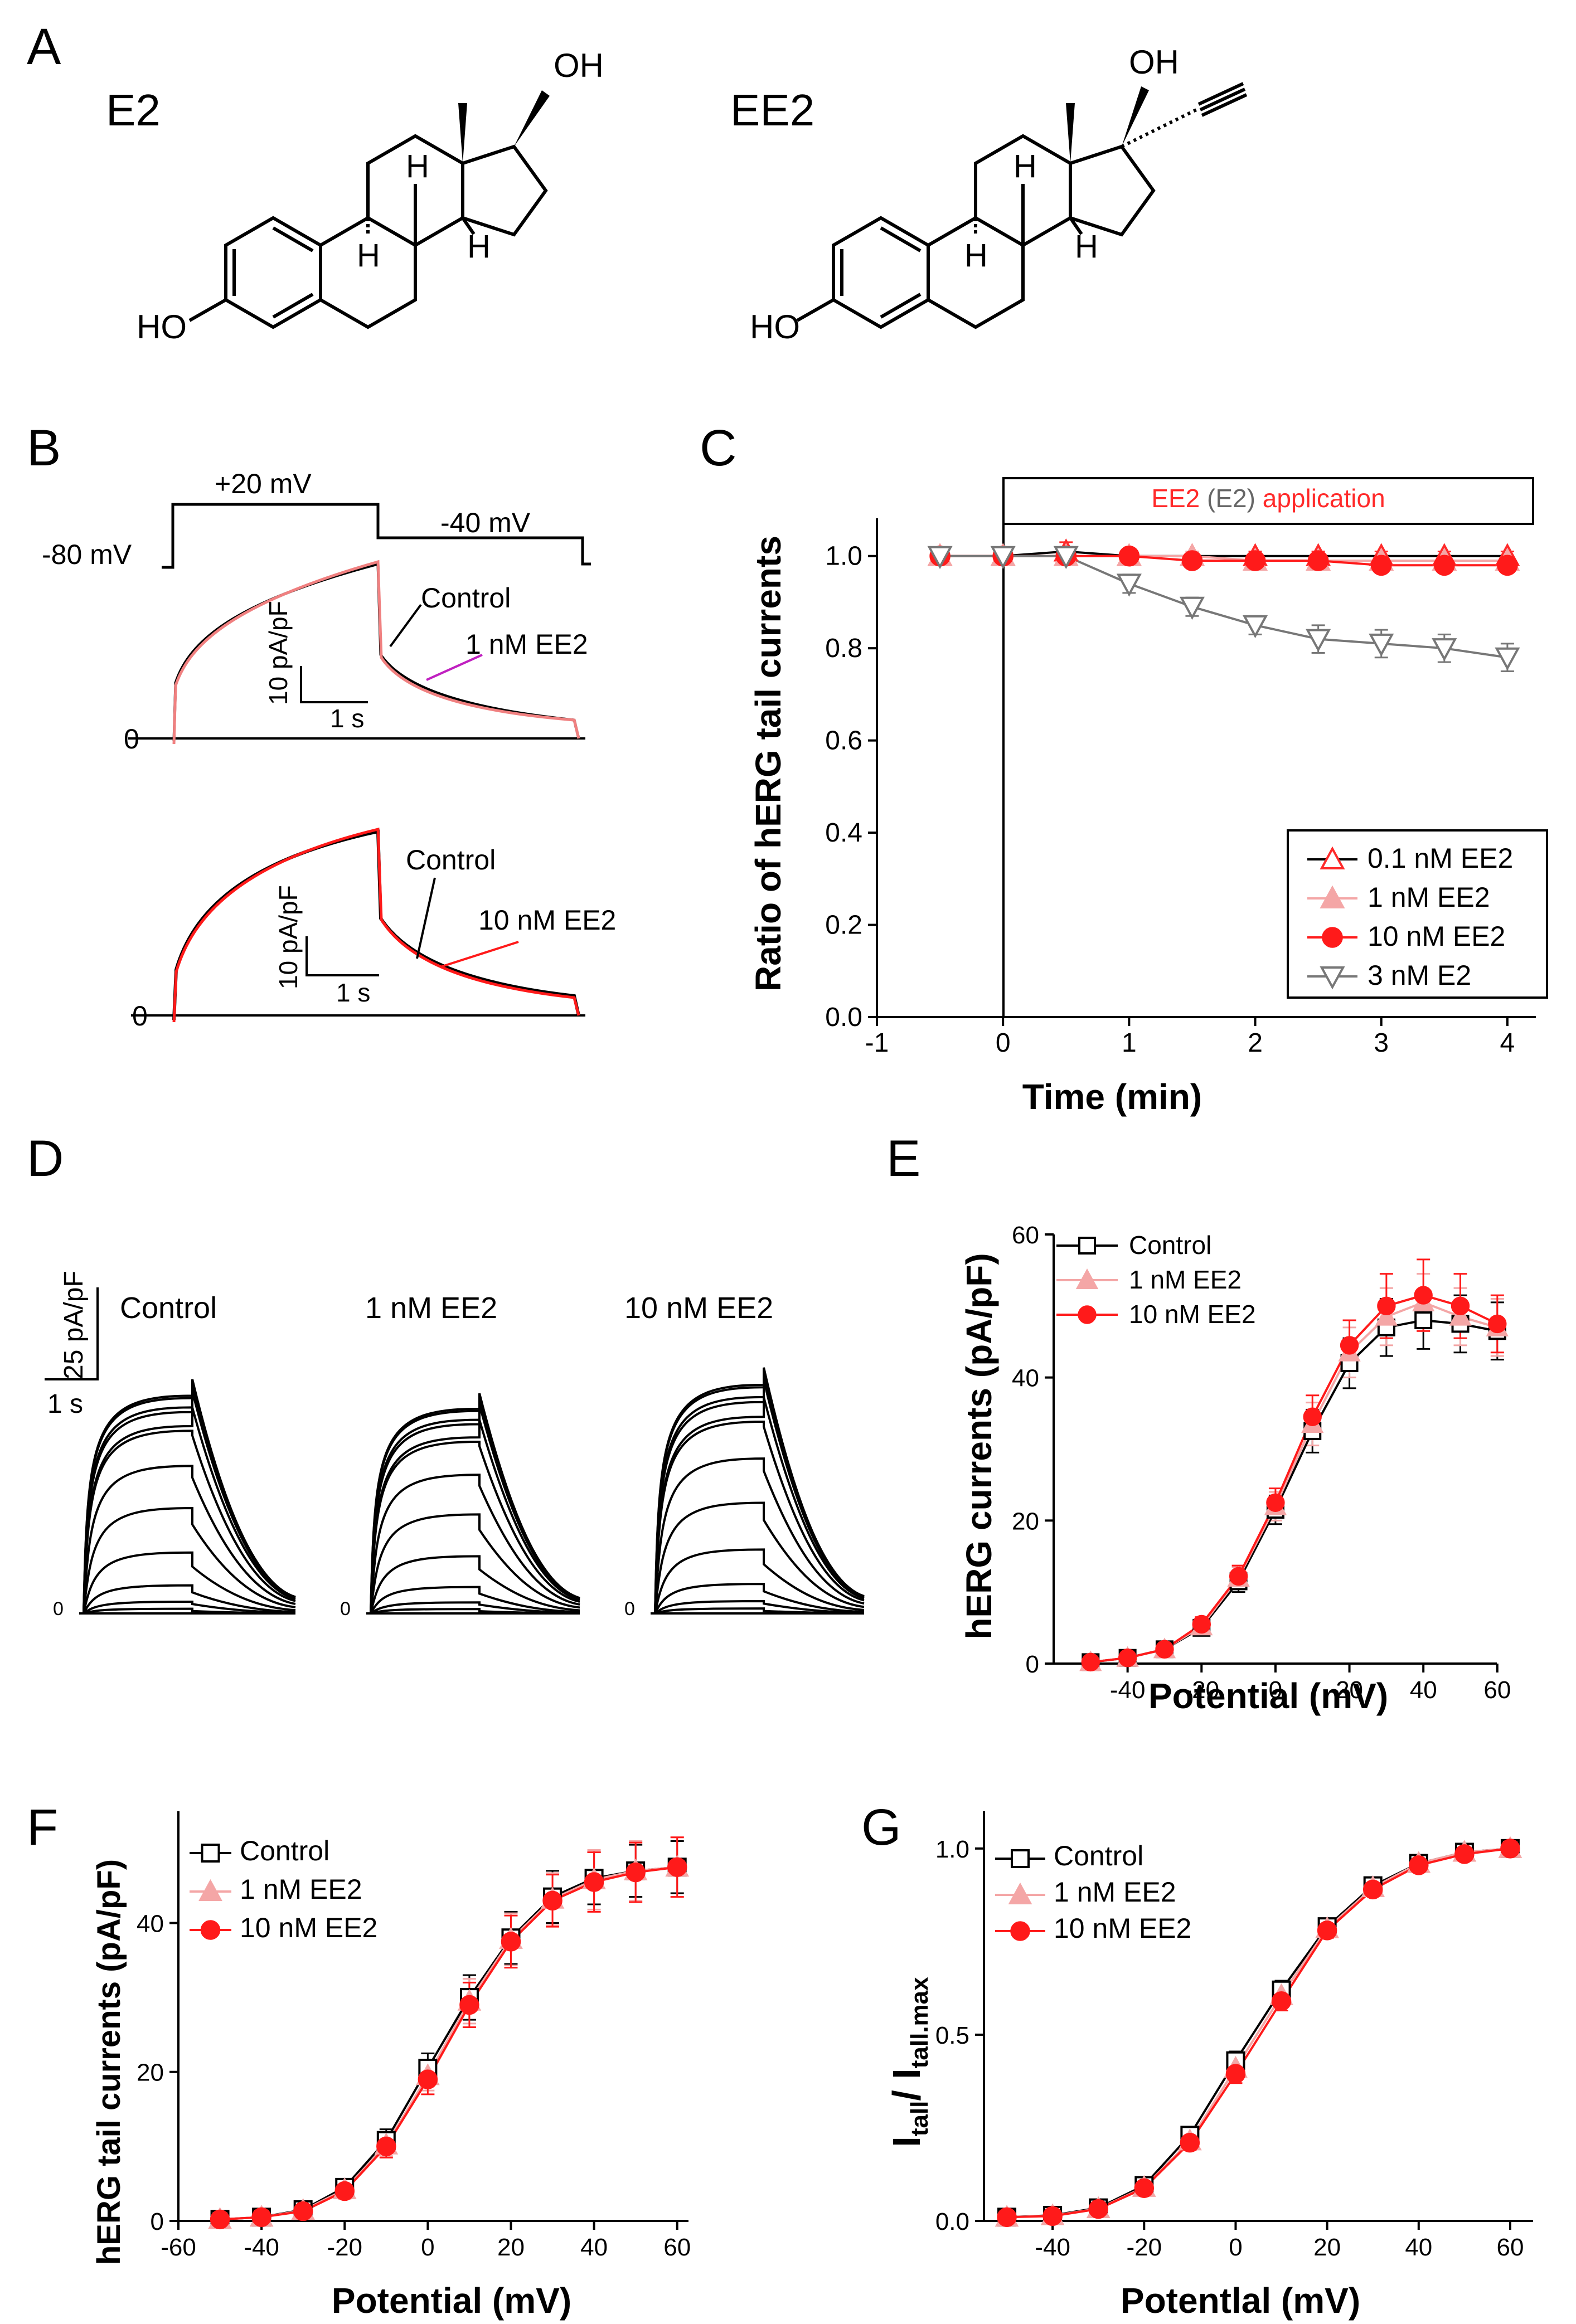 Image resolution: width=1576 pixels, height=2324 pixels. I want to click on f-x-tick-label: -20, so click(344, 2247).